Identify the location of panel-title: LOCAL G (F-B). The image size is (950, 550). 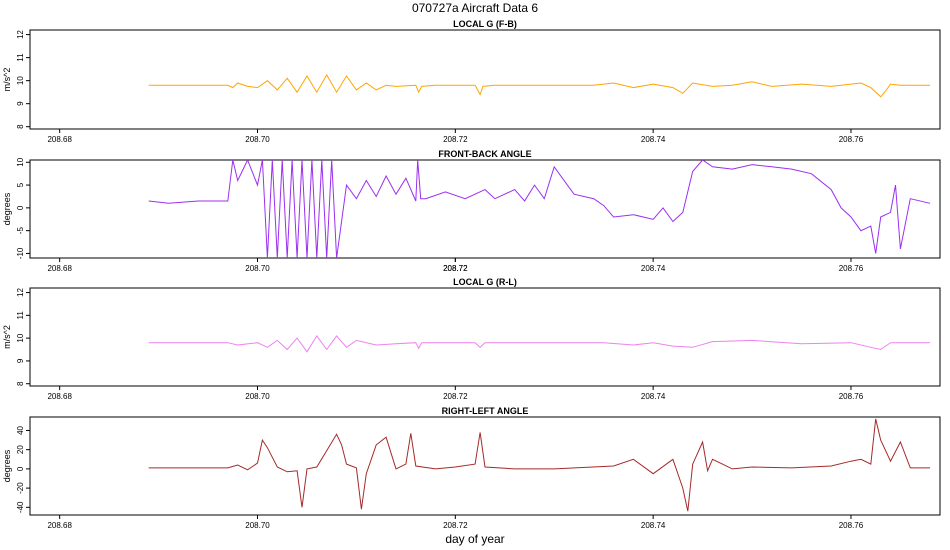
(485, 24).